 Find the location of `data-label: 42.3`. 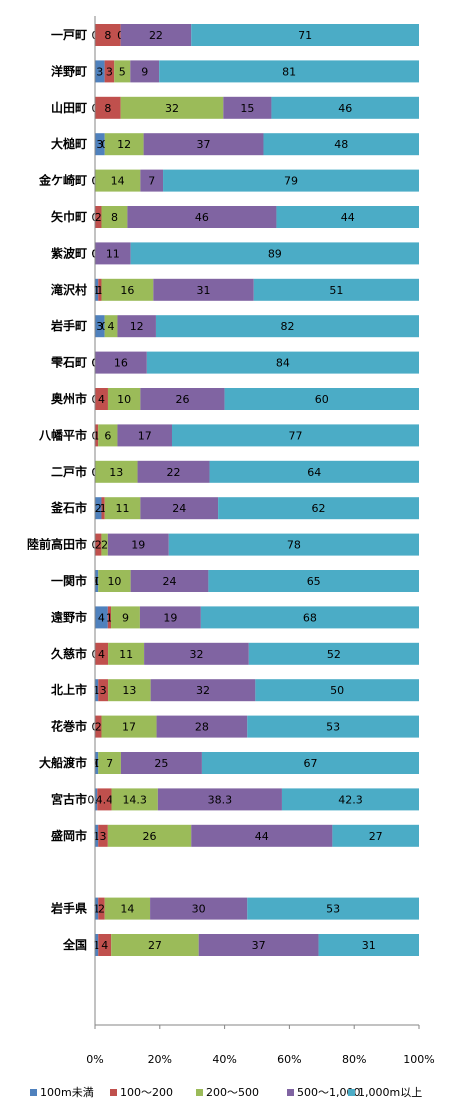

data-label: 42.3 is located at coordinates (350, 799).